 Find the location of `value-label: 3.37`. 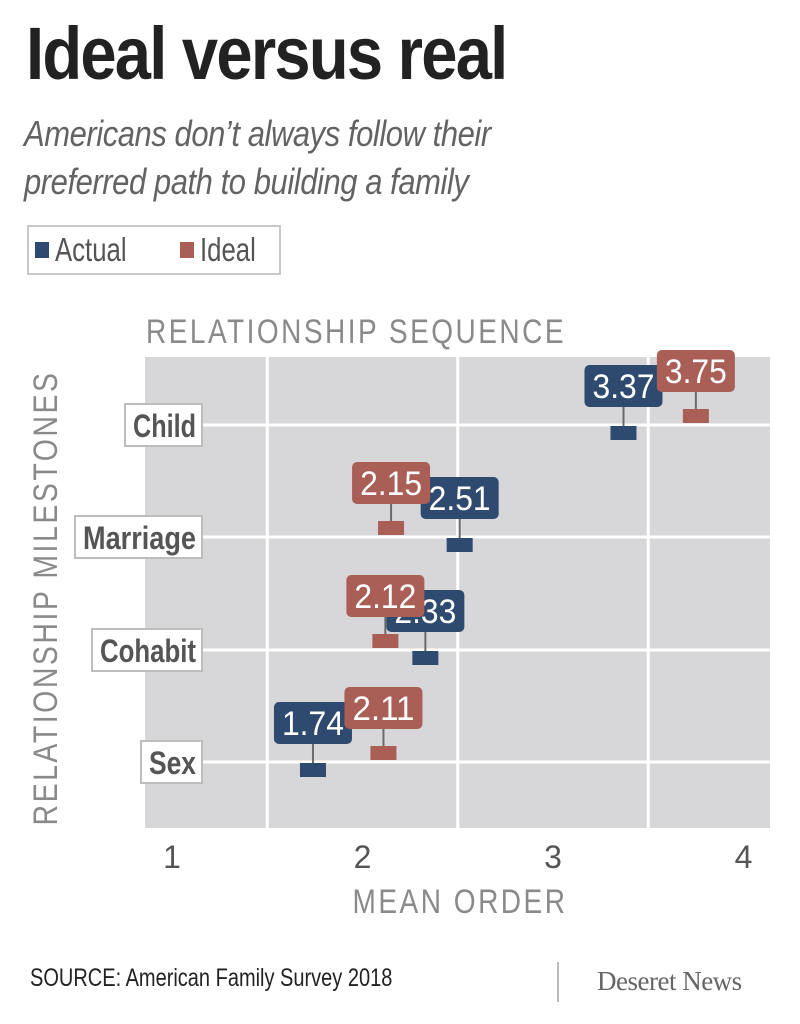

value-label: 3.37 is located at coordinates (623, 387).